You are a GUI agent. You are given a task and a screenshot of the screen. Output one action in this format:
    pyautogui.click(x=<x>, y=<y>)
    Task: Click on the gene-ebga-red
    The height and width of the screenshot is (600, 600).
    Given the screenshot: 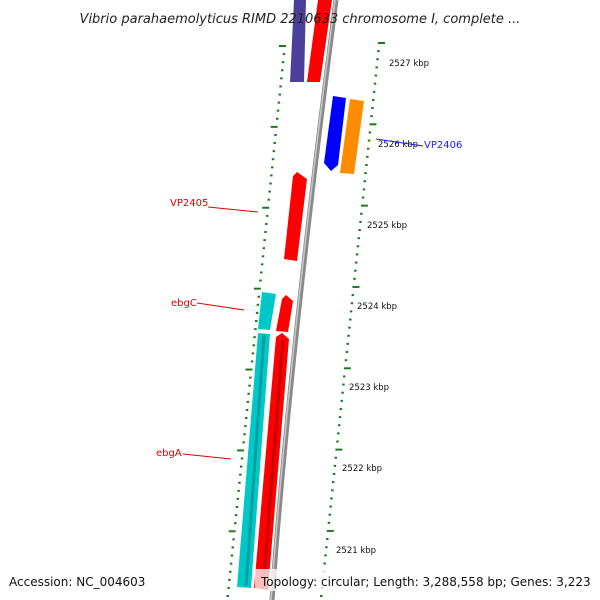 What is the action you would take?
    pyautogui.click(x=271, y=461)
    